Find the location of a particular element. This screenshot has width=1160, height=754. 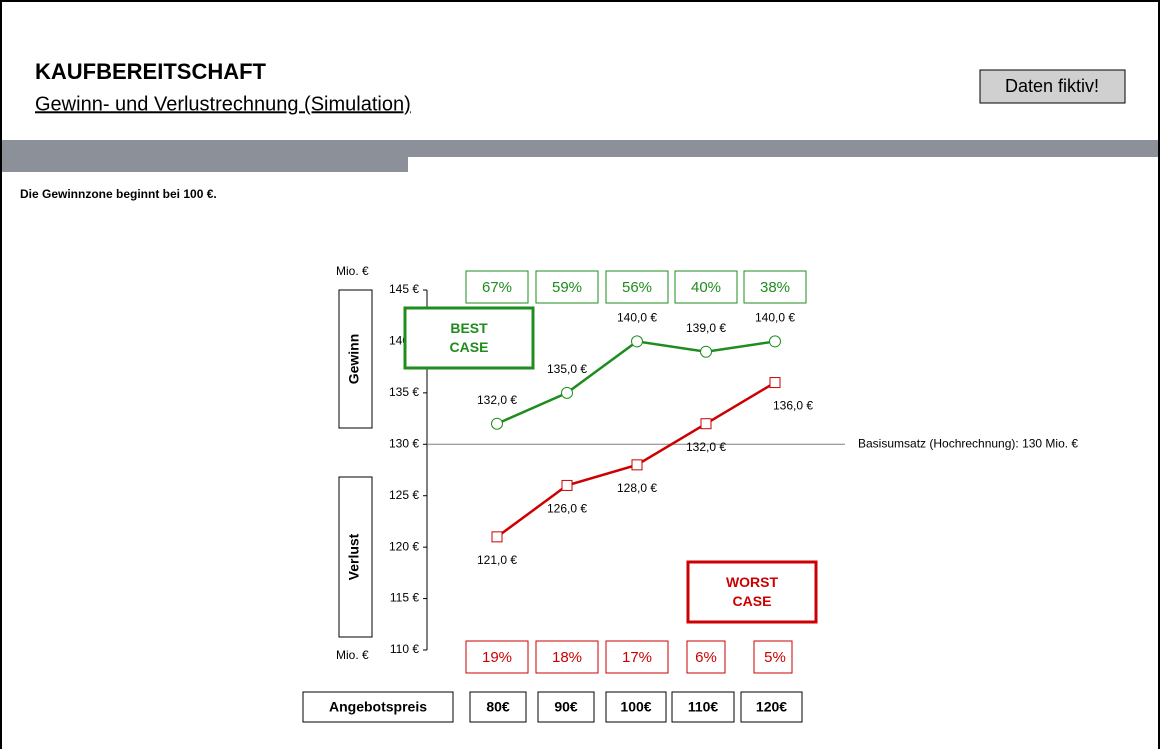

share-label: 38% is located at coordinates (775, 287).